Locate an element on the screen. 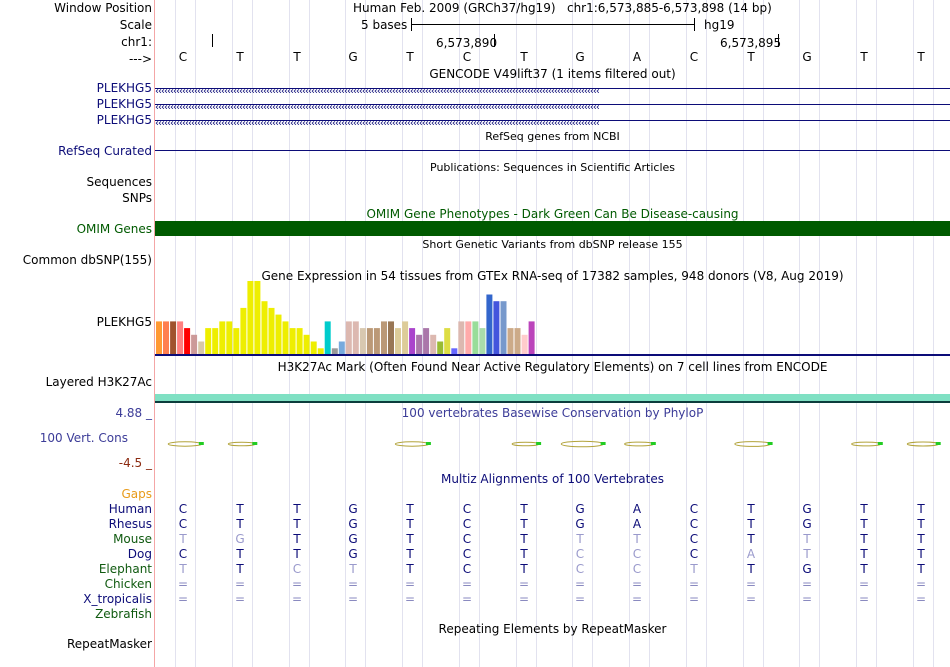 The image size is (950, 667). coord-label-2: 6,573,895 is located at coordinates (751, 43).